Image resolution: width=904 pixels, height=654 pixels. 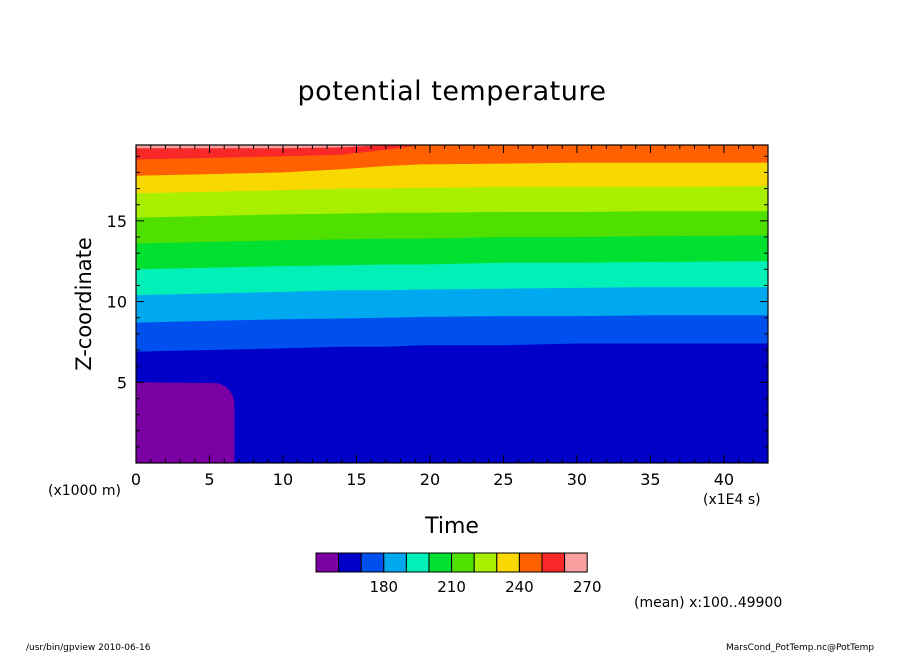 What do you see at coordinates (452, 526) in the screenshot?
I see `x-axis-label: Time` at bounding box center [452, 526].